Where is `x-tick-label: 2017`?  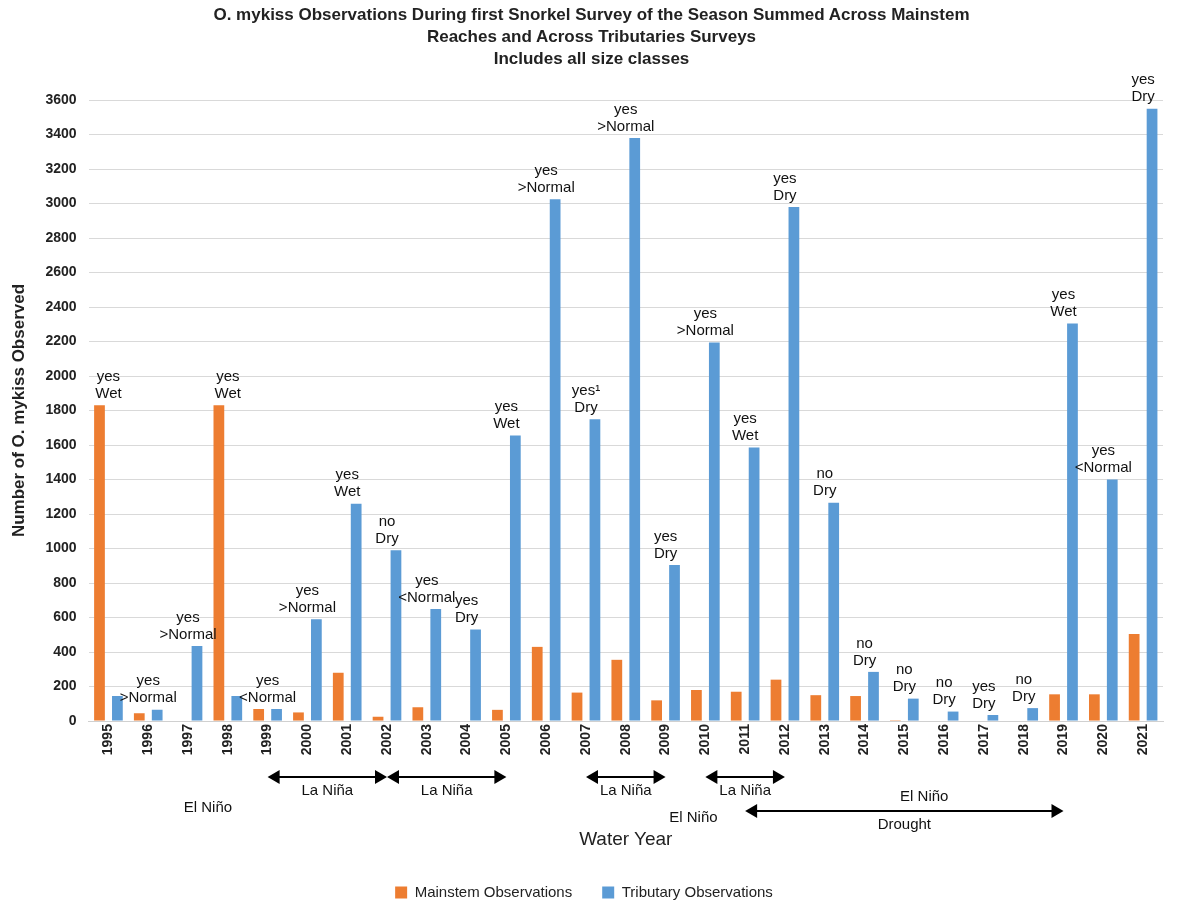 x-tick-label: 2017 is located at coordinates (982, 739).